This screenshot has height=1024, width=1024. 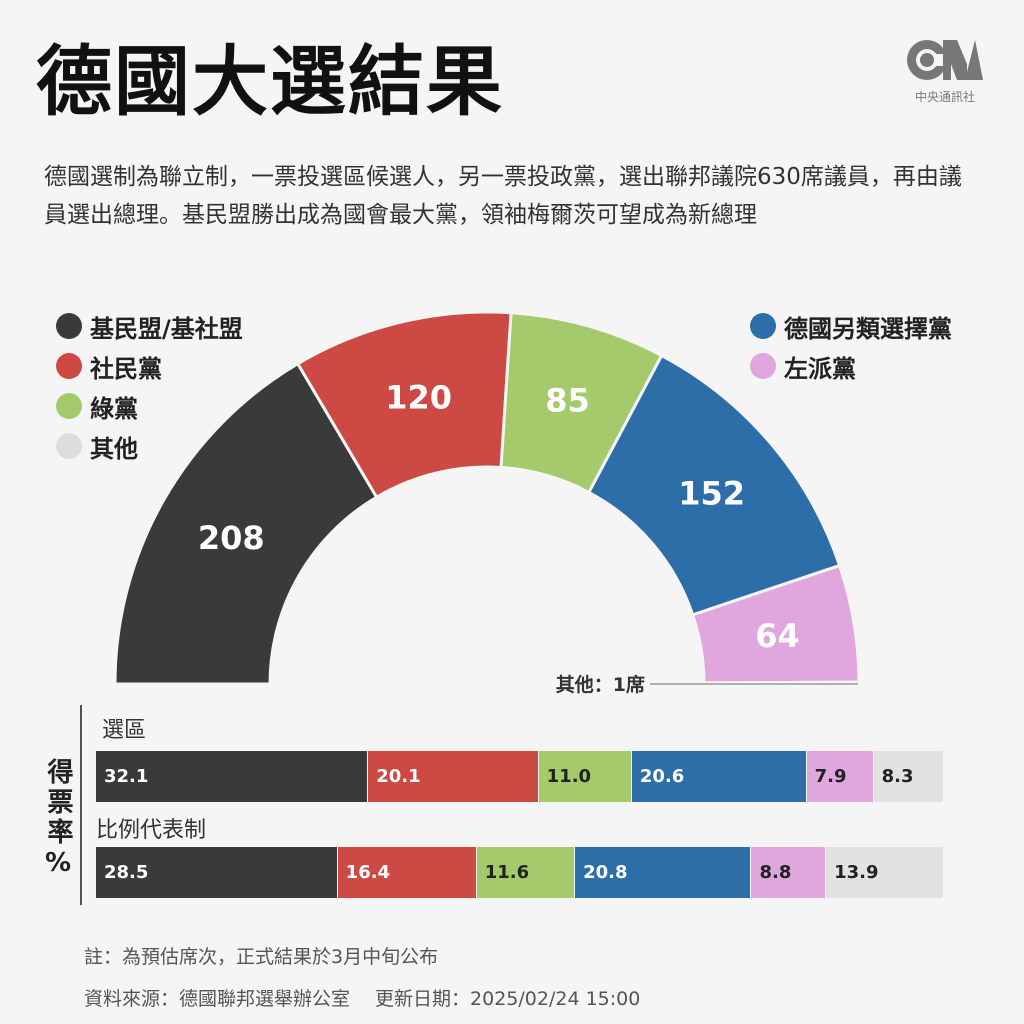 I want to click on legend-right: 德國另類選擇黨 左派黨, so click(x=851, y=346).